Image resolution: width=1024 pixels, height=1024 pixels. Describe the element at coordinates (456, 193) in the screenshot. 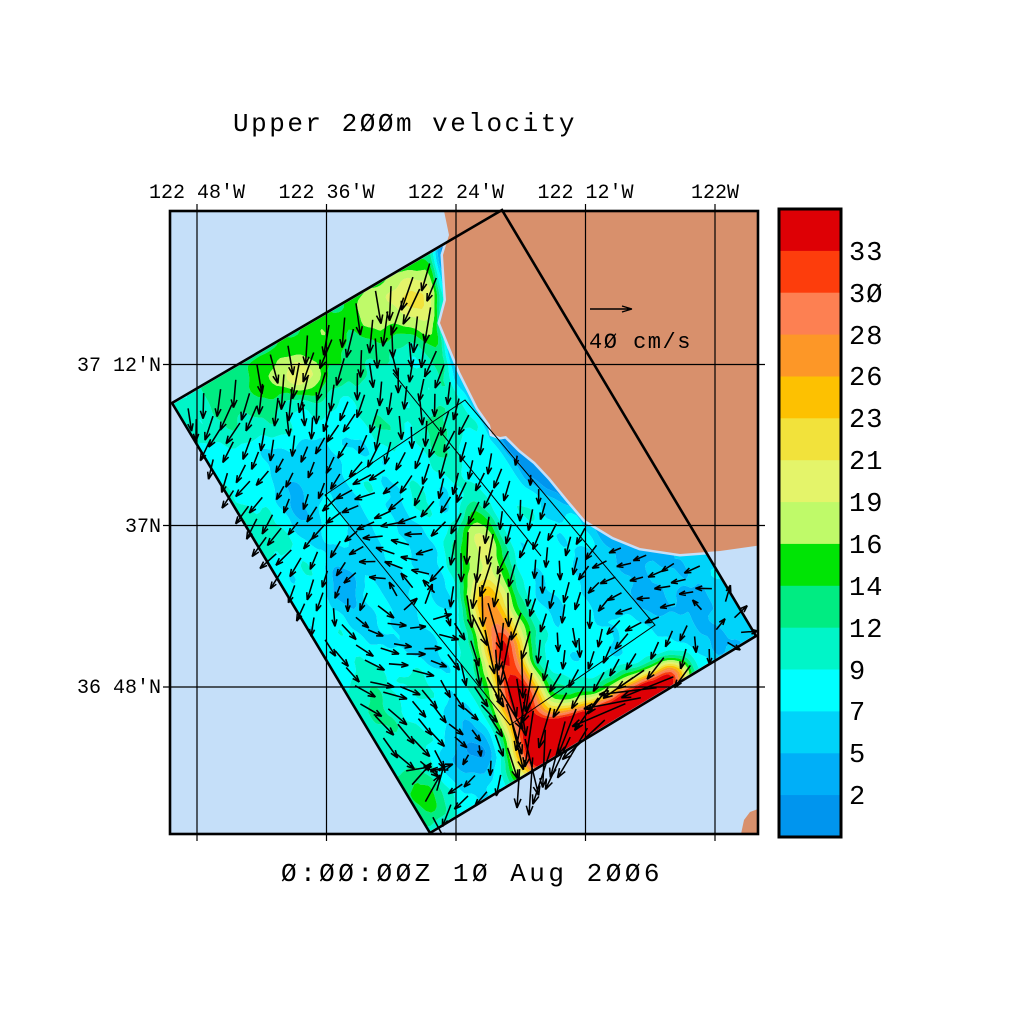

I see `svg-text: 122 24'W` at that location.